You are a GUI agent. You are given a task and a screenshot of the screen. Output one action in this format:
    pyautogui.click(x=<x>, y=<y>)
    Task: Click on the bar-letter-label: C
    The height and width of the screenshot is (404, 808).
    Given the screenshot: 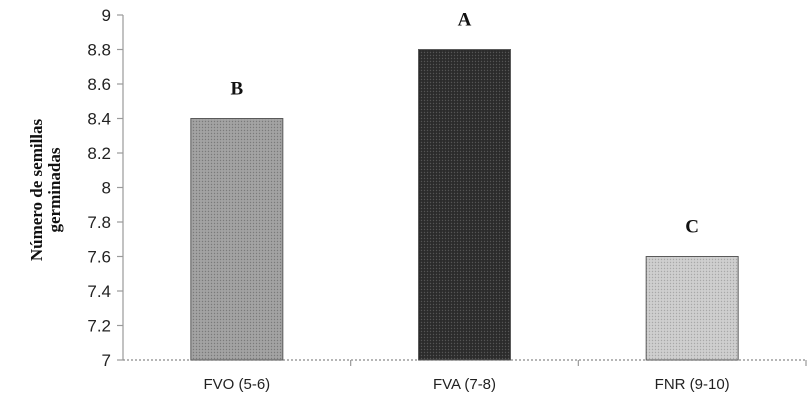 What is the action you would take?
    pyautogui.click(x=692, y=227)
    